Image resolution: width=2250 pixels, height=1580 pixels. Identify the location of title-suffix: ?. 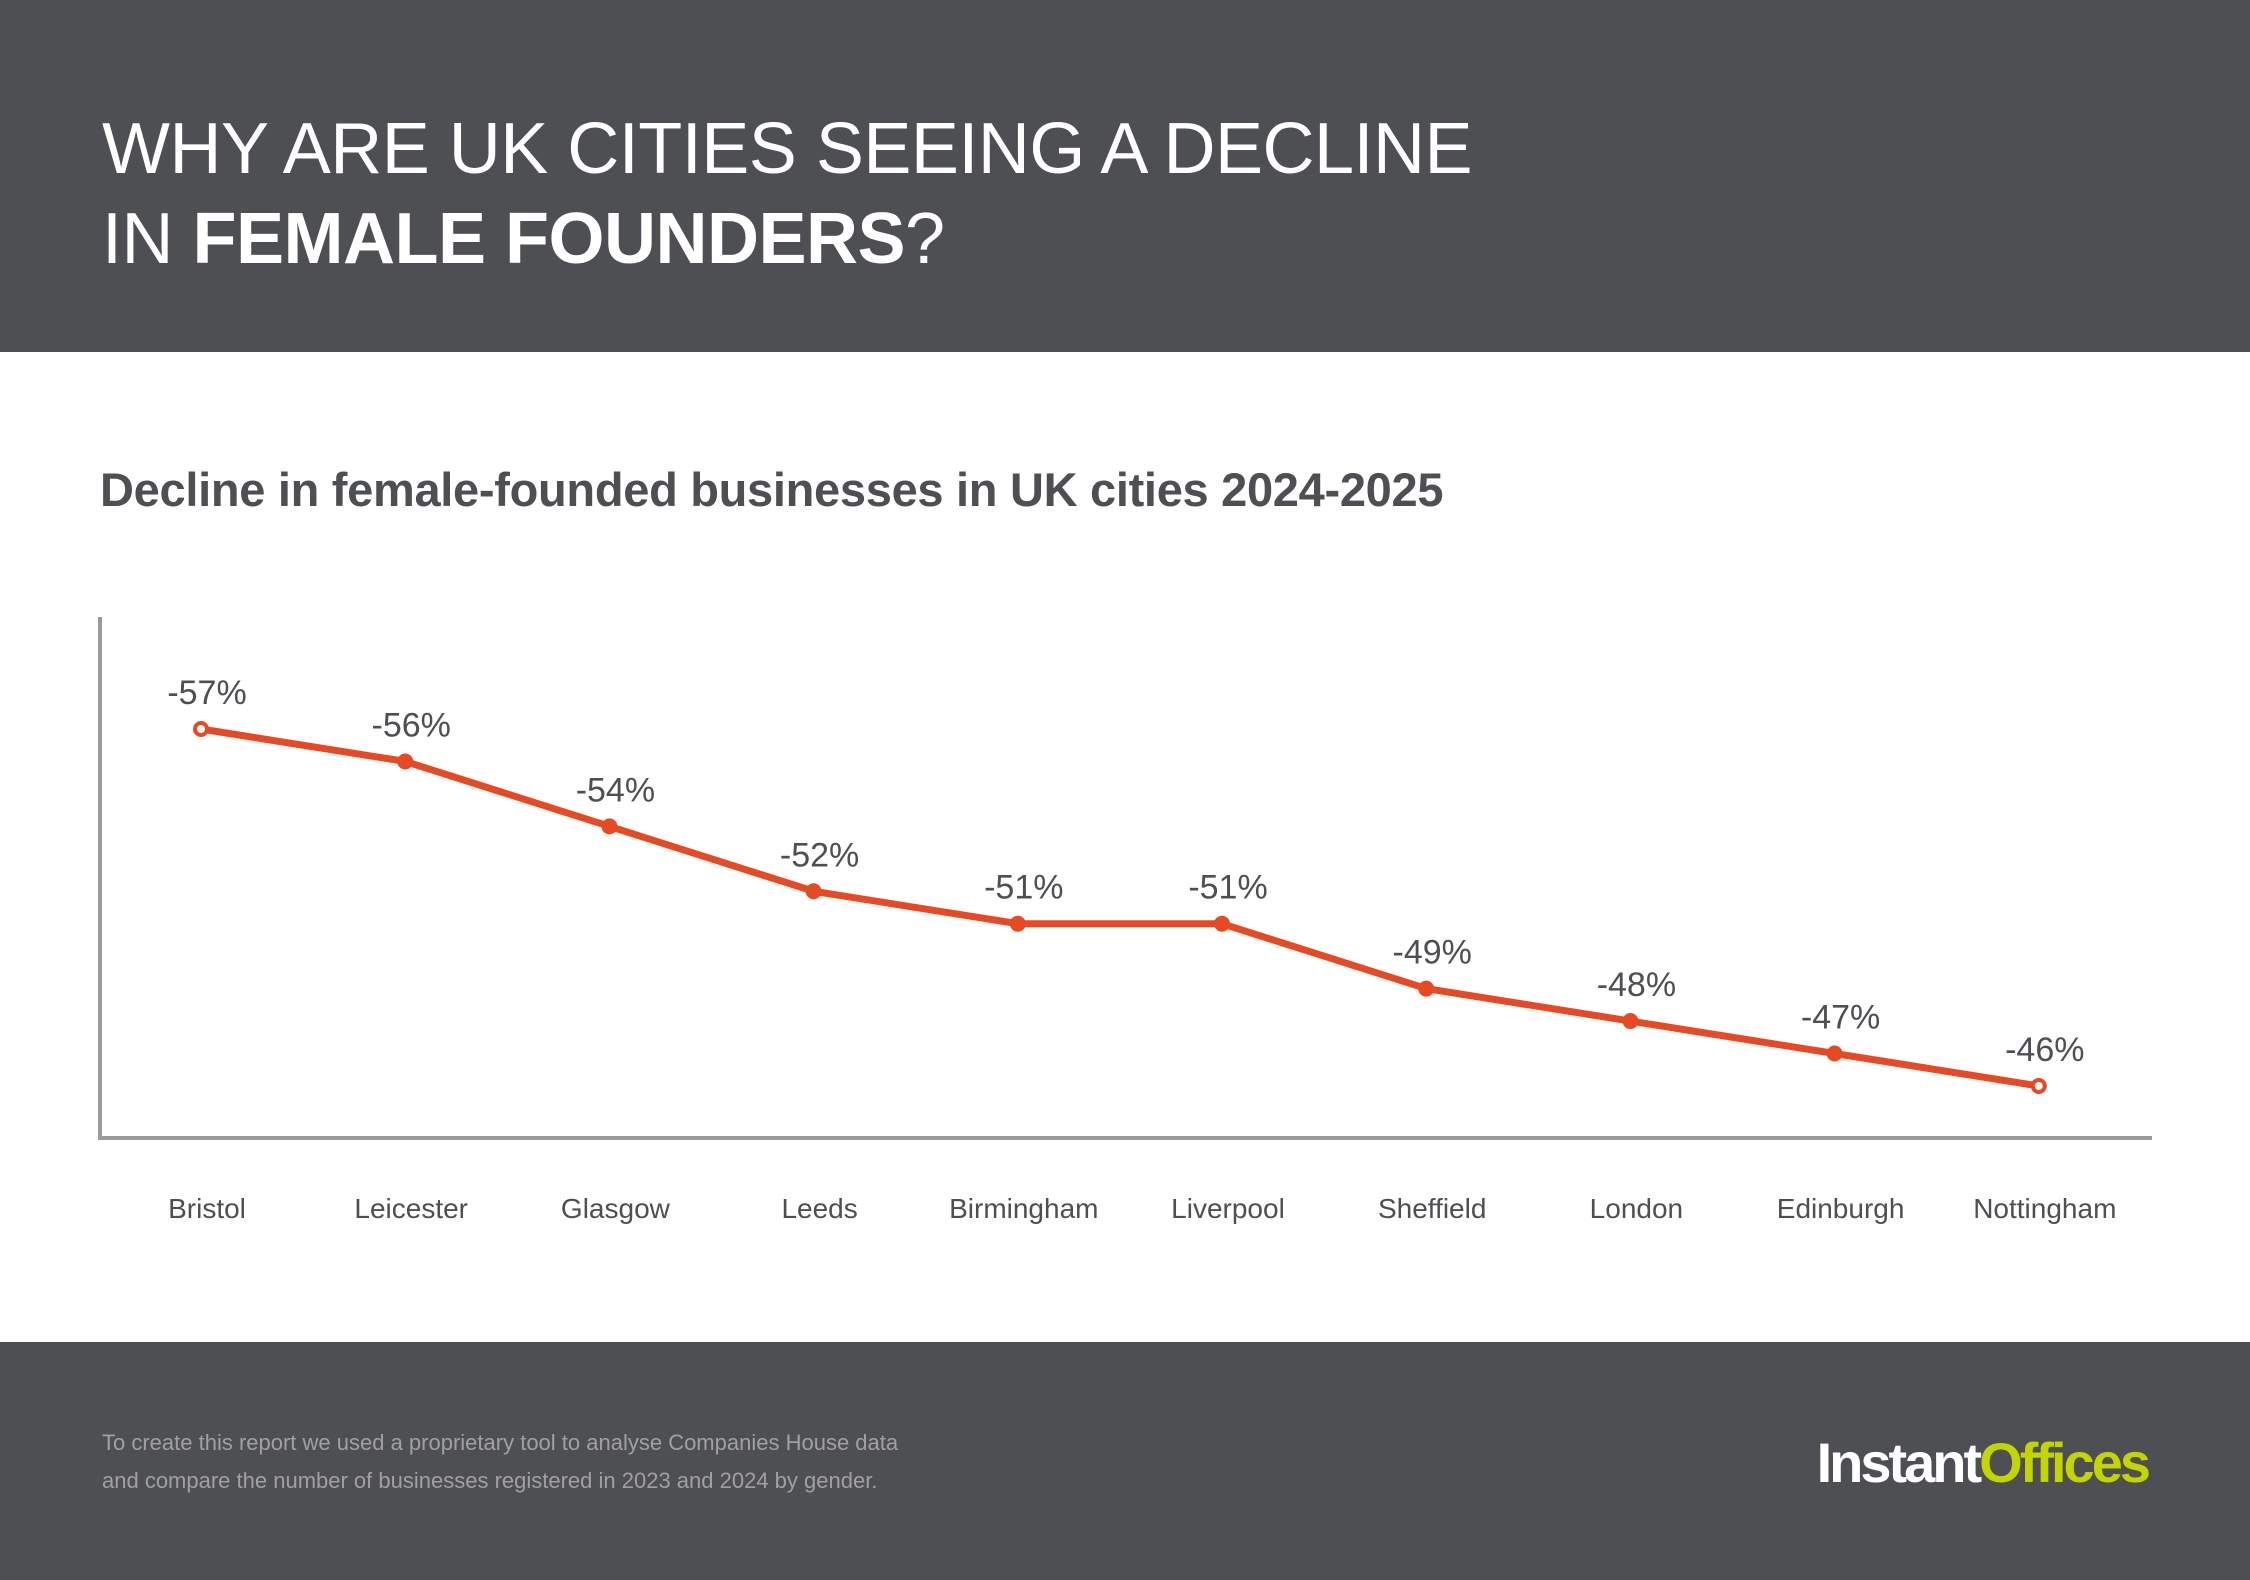
(925, 239).